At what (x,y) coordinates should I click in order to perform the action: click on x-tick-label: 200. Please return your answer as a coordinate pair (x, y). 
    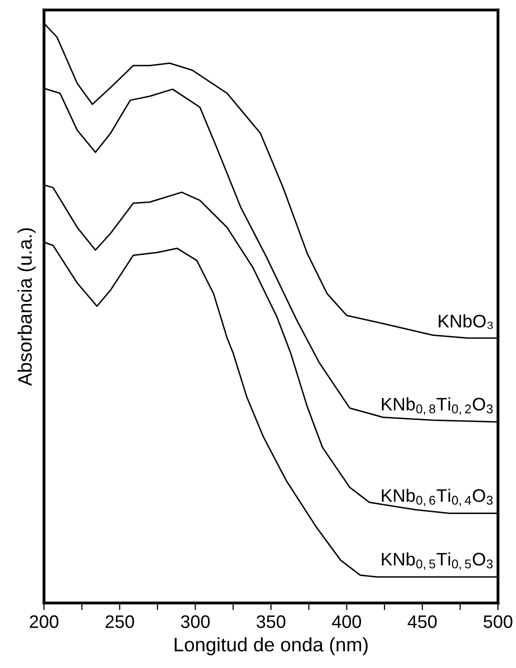
    Looking at the image, I should click on (44, 621).